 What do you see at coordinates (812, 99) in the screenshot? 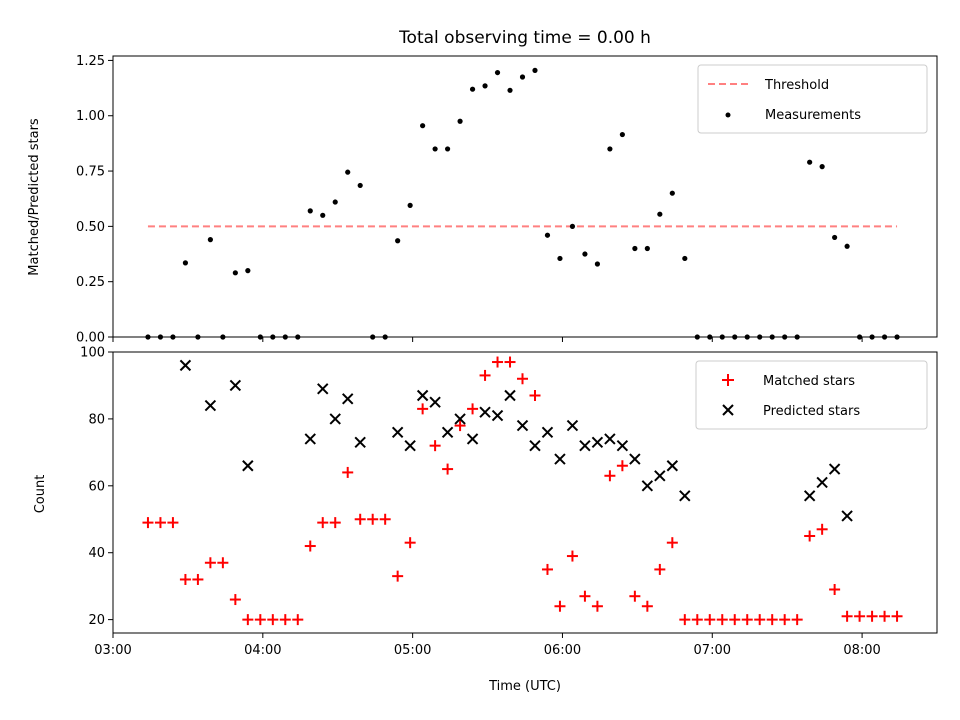
I see `top-legend: Threshold Measurements` at bounding box center [812, 99].